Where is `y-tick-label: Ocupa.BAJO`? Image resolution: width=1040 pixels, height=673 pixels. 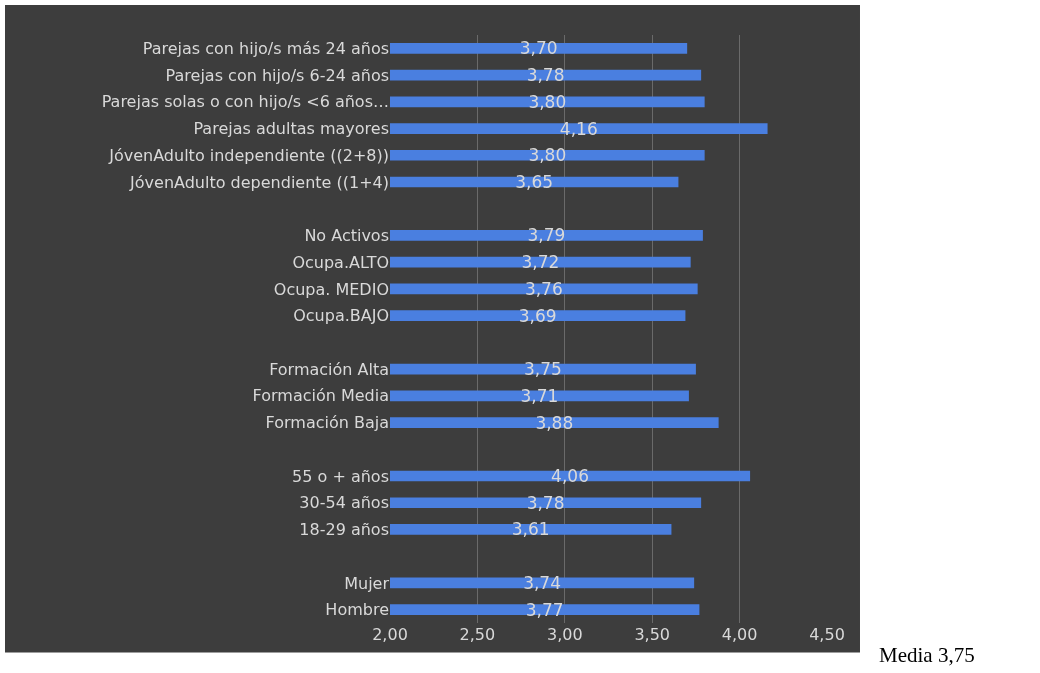
y-tick-label: Ocupa.BAJO is located at coordinates (341, 316).